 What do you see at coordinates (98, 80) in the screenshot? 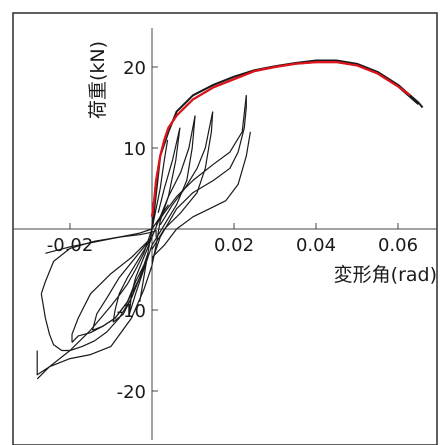
I see `y-axis-label: 荷重(kN)` at bounding box center [98, 80].